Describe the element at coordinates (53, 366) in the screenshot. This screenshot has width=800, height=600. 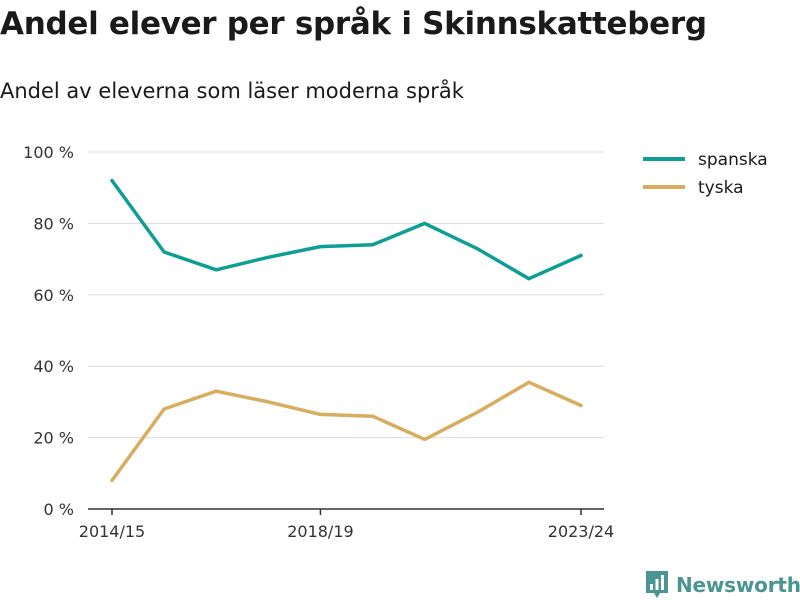
I see `y-tick-label: 40 %` at that location.